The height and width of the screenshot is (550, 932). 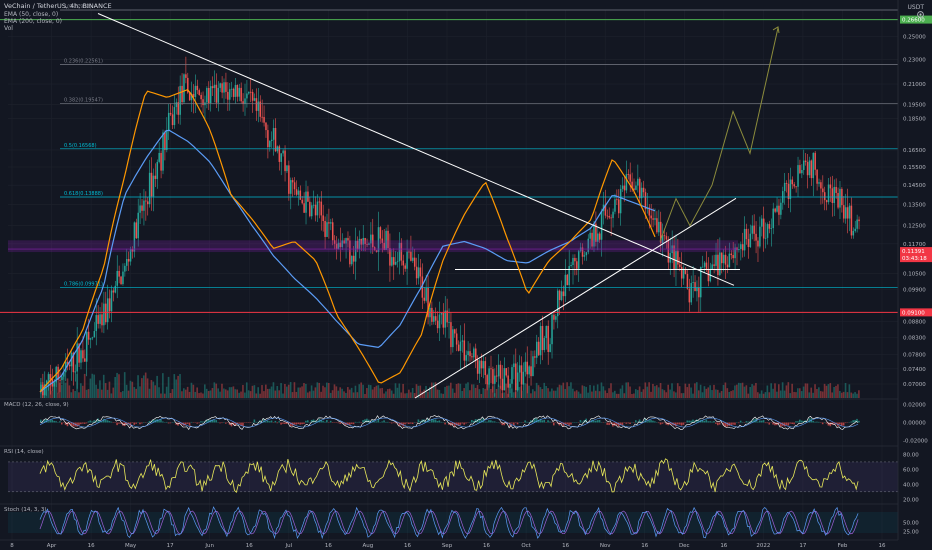 What do you see at coordinates (31, 14) in the screenshot?
I see `ema50-legend: EMA (50, close, 0)` at bounding box center [31, 14].